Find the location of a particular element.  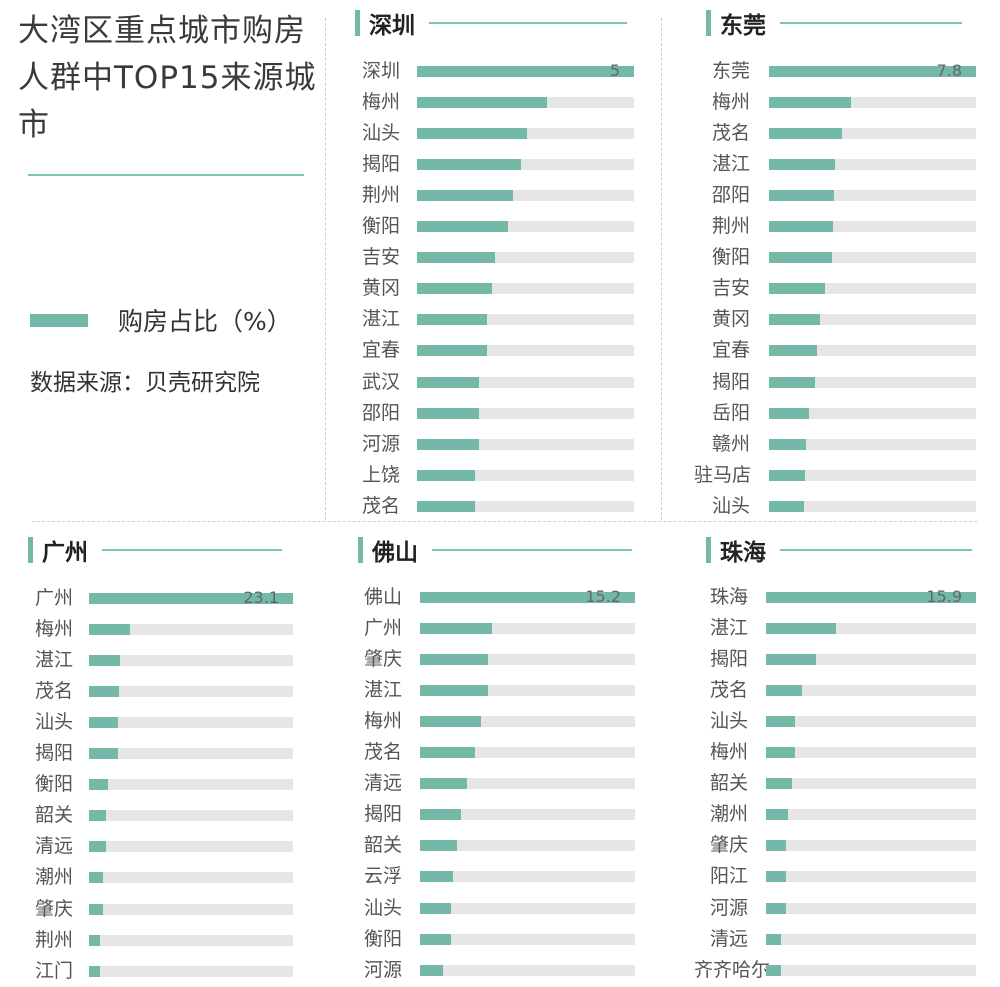

legend-label: 购房占比（%） is located at coordinates (205, 321).